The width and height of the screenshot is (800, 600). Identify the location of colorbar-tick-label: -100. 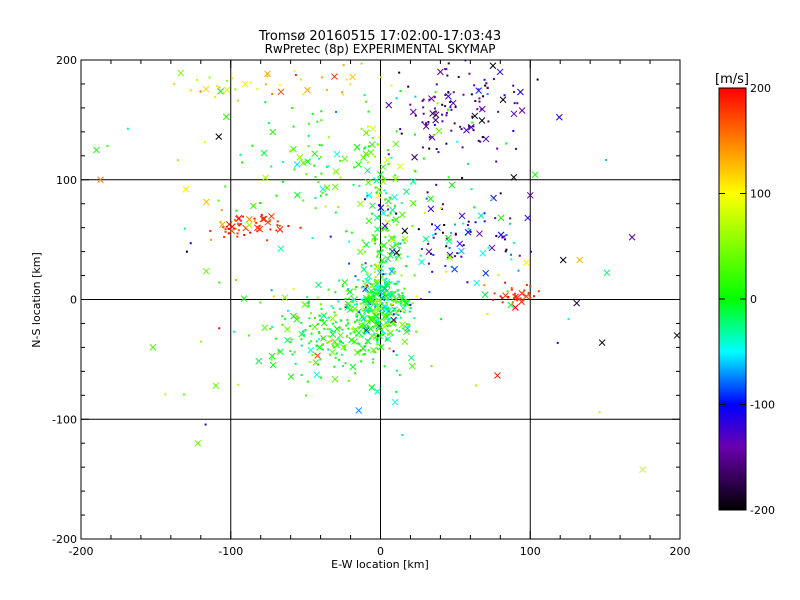
(762, 405).